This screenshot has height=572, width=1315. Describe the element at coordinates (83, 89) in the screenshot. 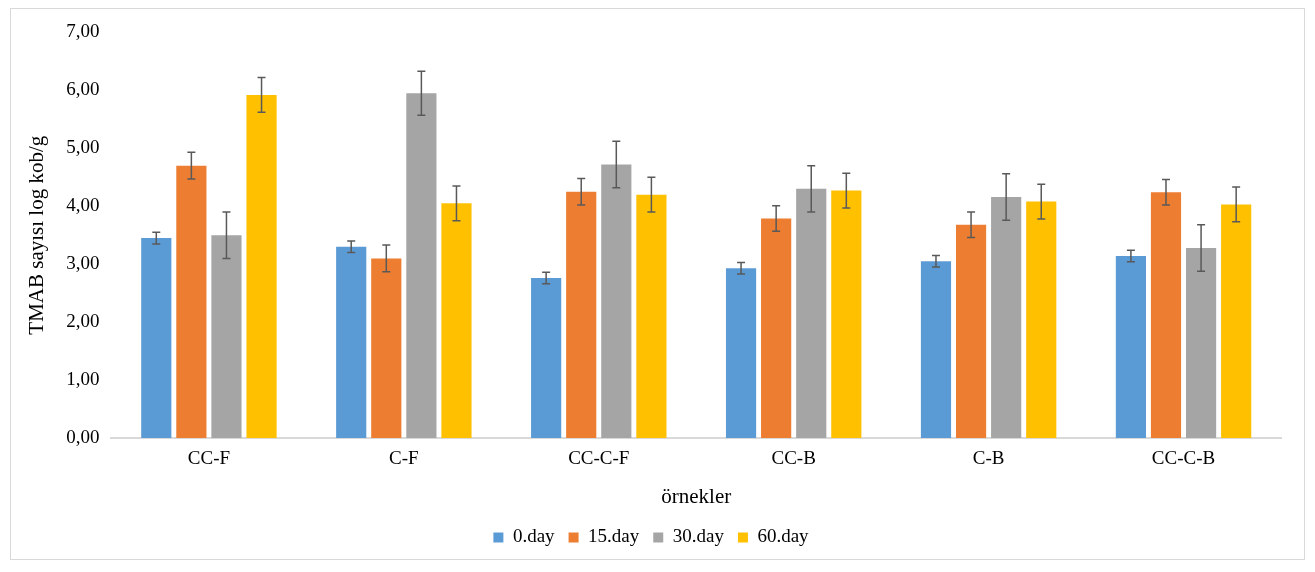

I see `y-tick-label: 6,00` at that location.